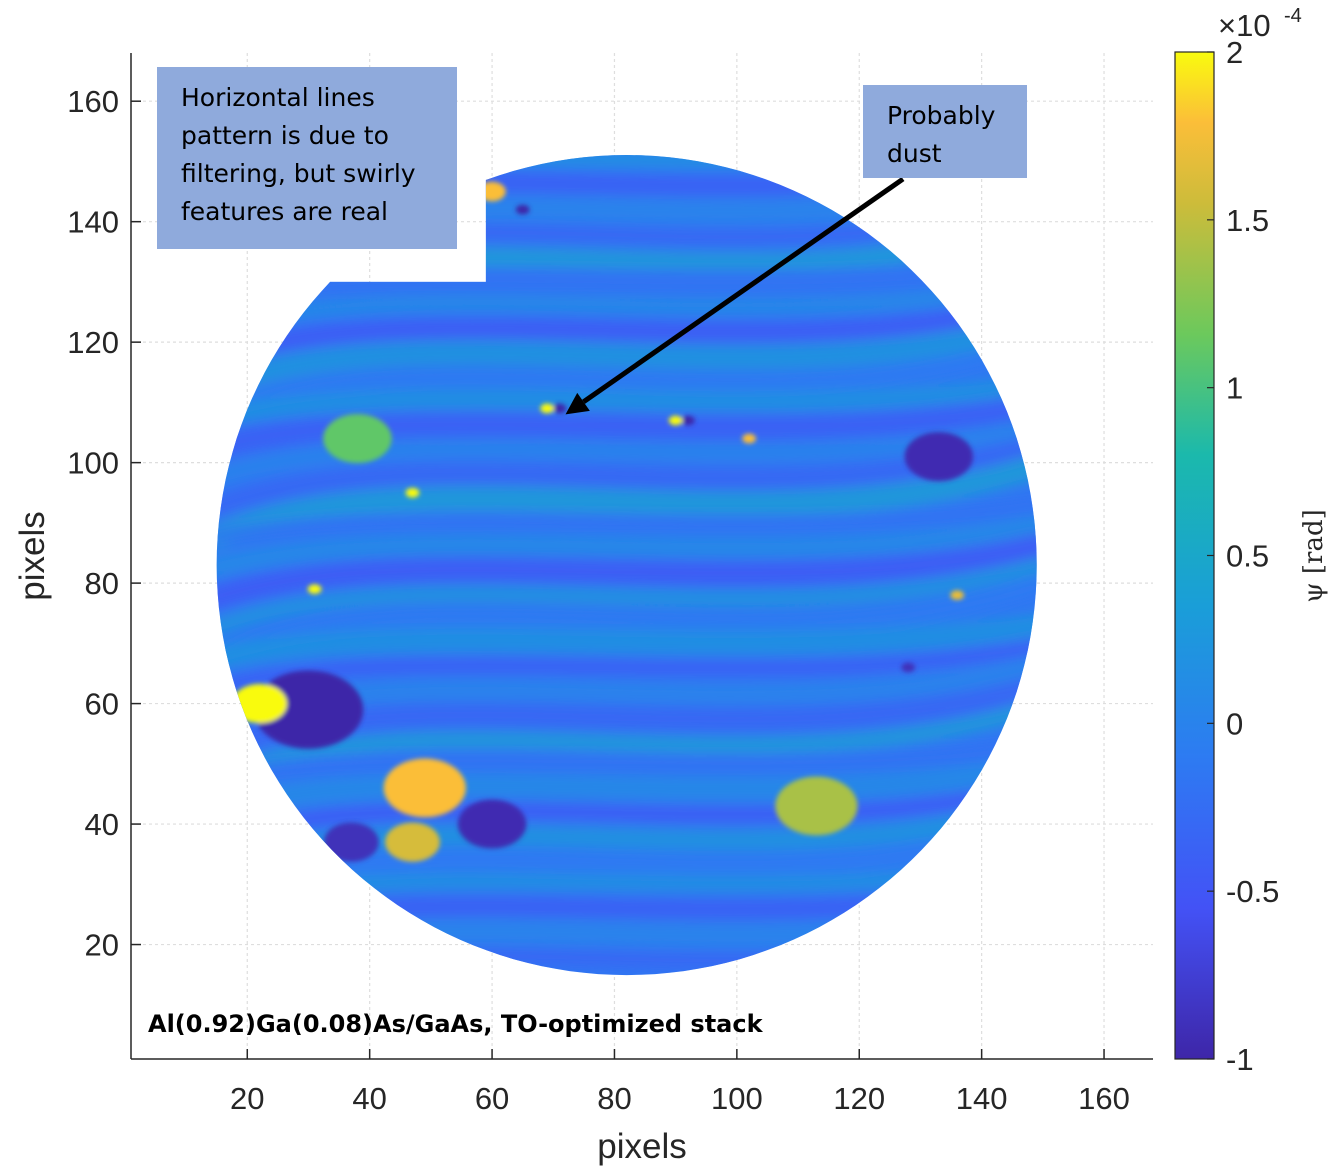  I want to click on annotation-arrow, so click(735, 295).